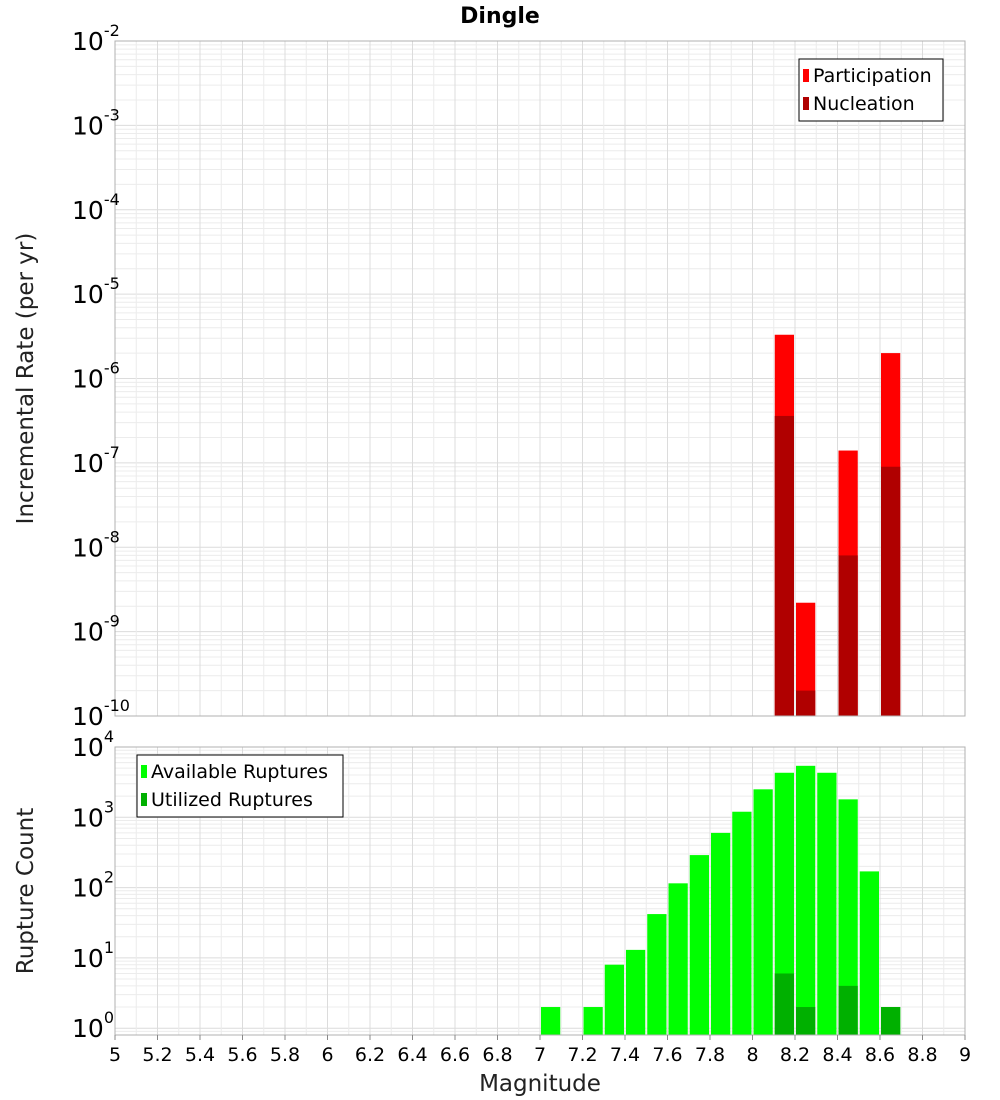 The height and width of the screenshot is (1100, 1000). Describe the element at coordinates (880, 1055) in the screenshot. I see `x-tick-label: 8.6` at that location.